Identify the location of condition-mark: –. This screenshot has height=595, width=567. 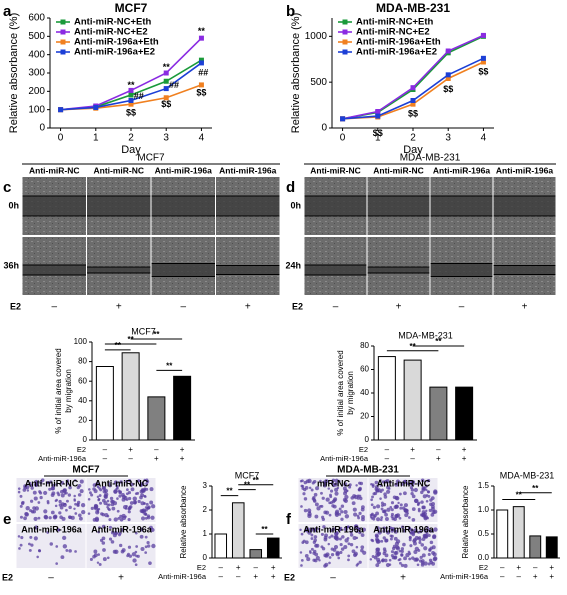
(412, 458).